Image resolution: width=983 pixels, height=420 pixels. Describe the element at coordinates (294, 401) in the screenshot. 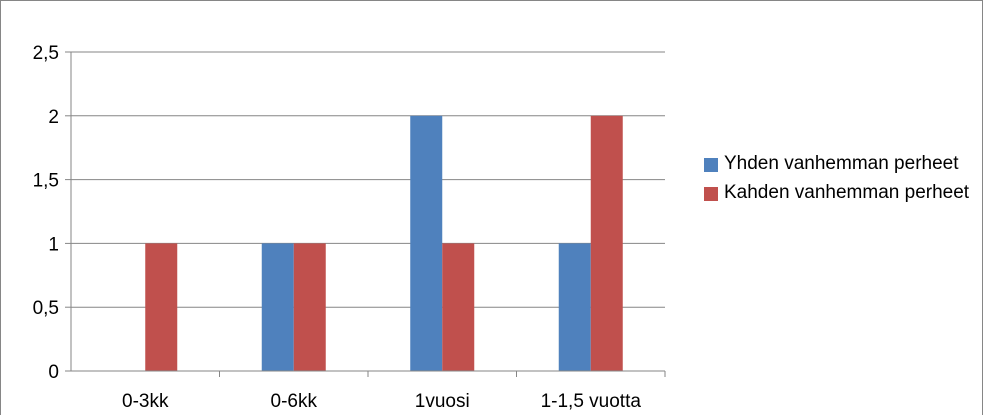

I see `x-tick-label: 0-6kk` at that location.